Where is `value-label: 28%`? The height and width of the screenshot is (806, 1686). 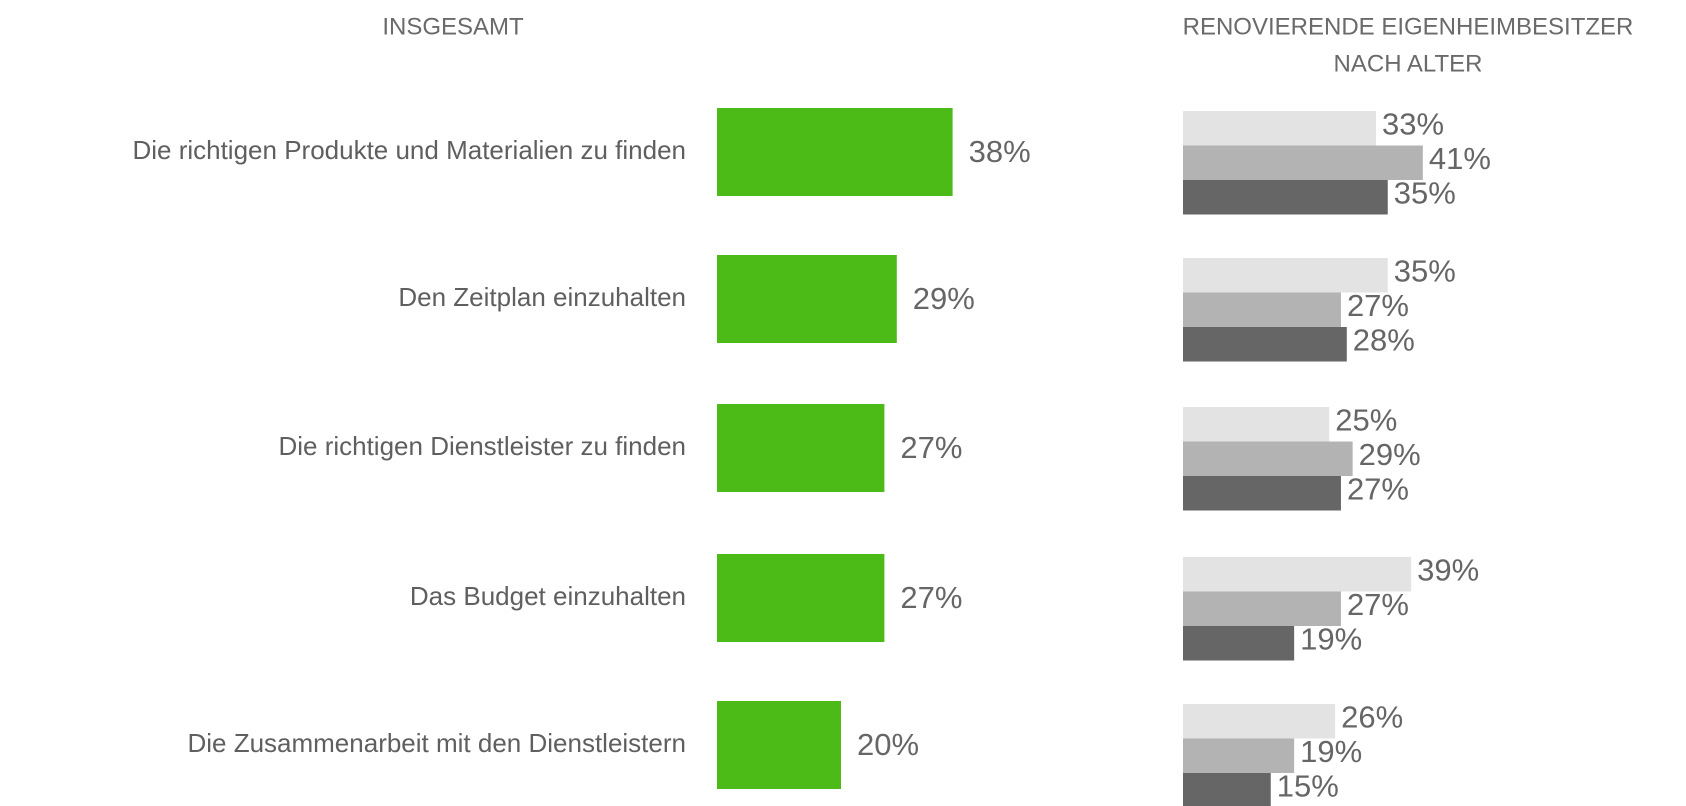
value-label: 28% is located at coordinates (1384, 339).